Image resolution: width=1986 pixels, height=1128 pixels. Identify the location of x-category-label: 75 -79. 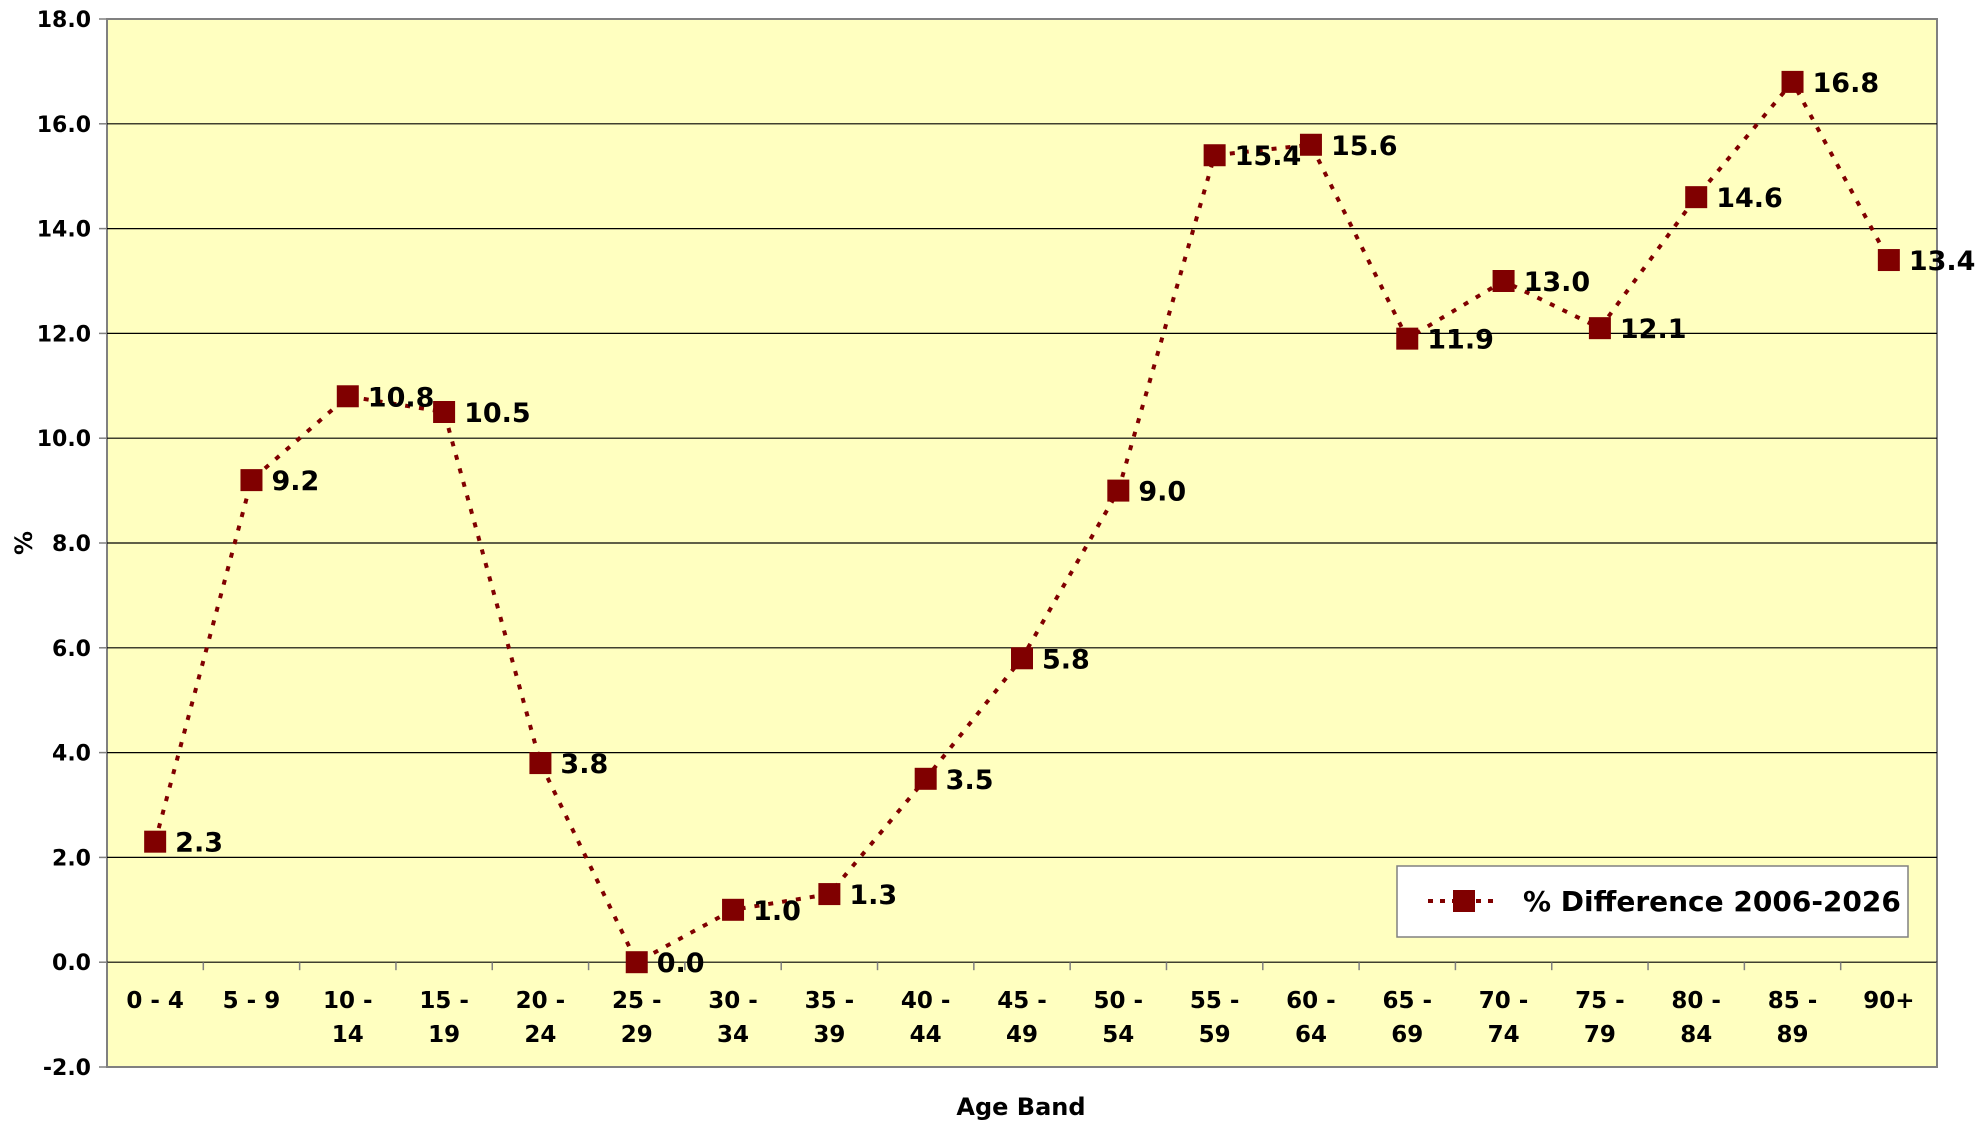
(1600, 1018).